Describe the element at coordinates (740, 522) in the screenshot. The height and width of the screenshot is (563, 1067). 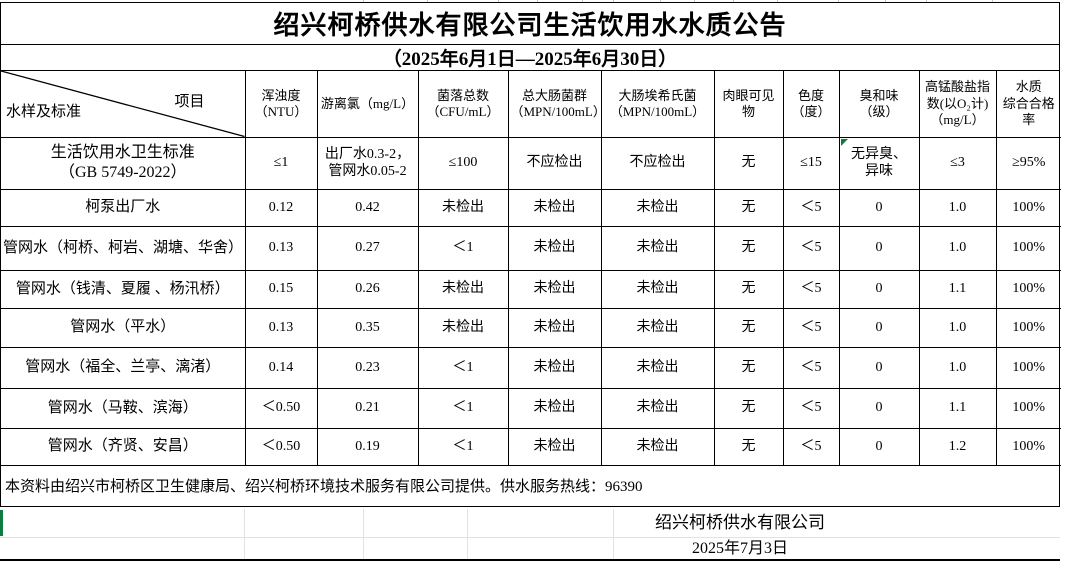
I see `company-signature: 绍兴柯桥供水有限公司` at that location.